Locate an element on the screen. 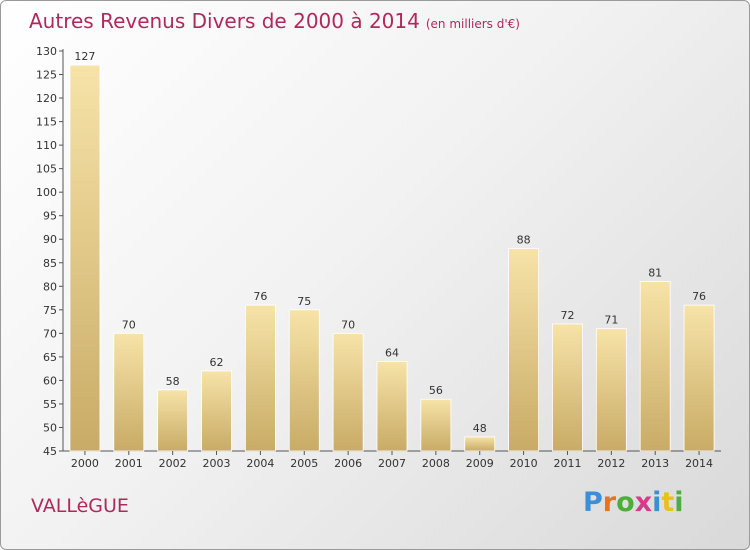 The width and height of the screenshot is (750, 550). logo-letter: t is located at coordinates (668, 502).